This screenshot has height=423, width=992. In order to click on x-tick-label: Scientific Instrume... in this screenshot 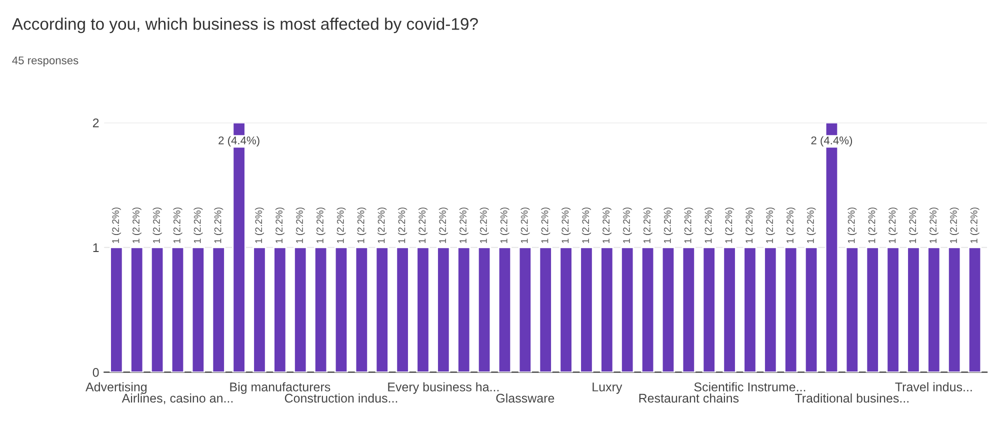, I will do `click(750, 387)`.